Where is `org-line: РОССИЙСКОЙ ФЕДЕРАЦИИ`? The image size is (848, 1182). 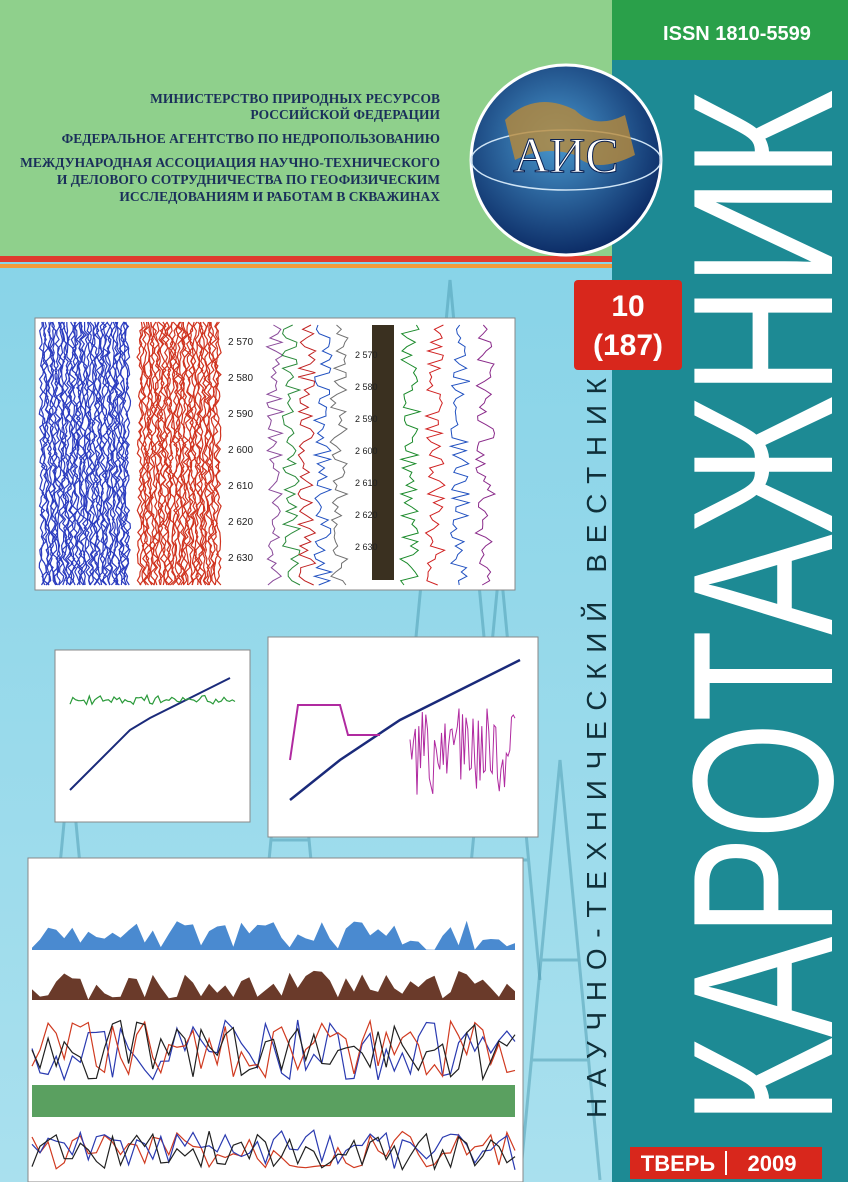 org-line: РОССИЙСКОЙ ФЕДЕРАЦИИ is located at coordinates (345, 114).